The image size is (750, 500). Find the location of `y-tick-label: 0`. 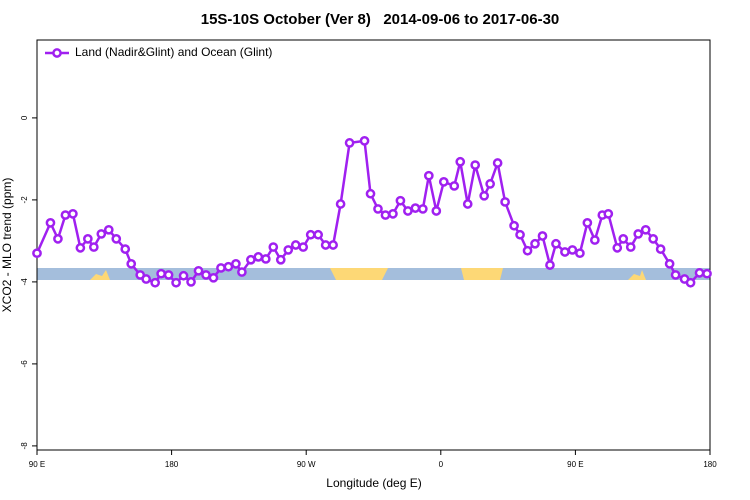

y-tick-label: 0 is located at coordinates (24, 117).